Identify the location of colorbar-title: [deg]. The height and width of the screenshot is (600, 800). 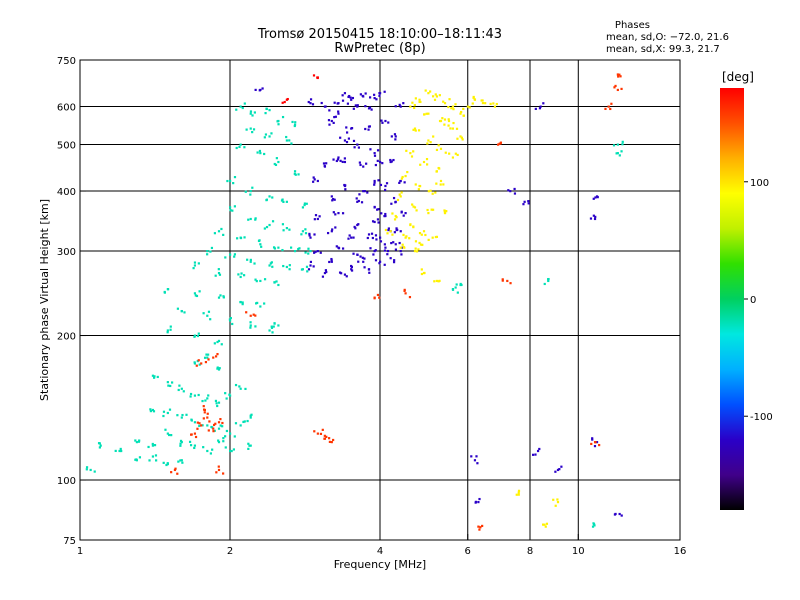
(738, 77).